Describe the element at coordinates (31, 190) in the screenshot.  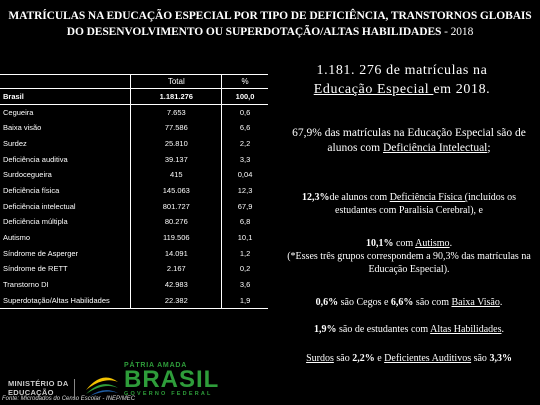
I see `row-name: Deficiência física` at that location.